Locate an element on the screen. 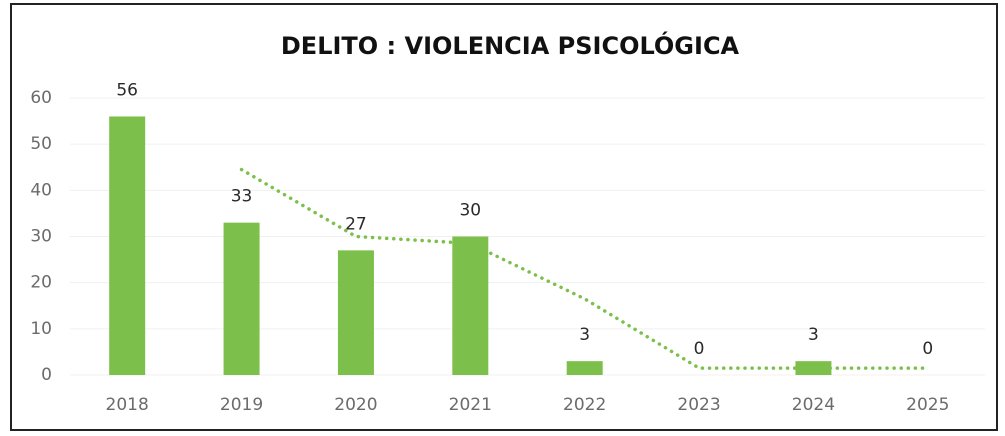 The image size is (1005, 436). y-tick-label: 40 is located at coordinates (41, 190).